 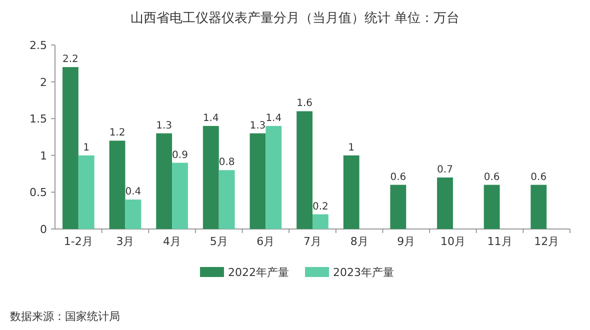 I want to click on legend-label: 2022年产量, so click(x=258, y=272).